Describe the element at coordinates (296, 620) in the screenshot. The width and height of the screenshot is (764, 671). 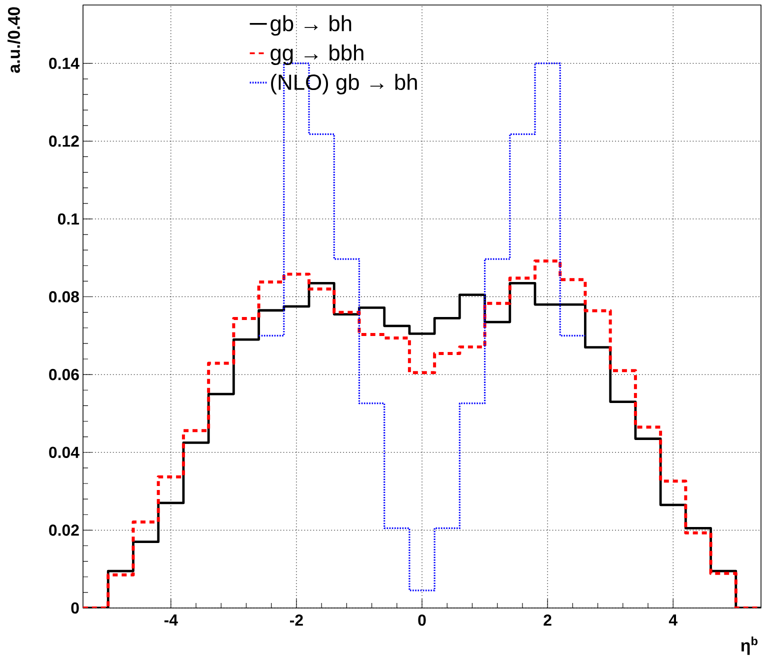
I see `x-tick-label: -2` at that location.